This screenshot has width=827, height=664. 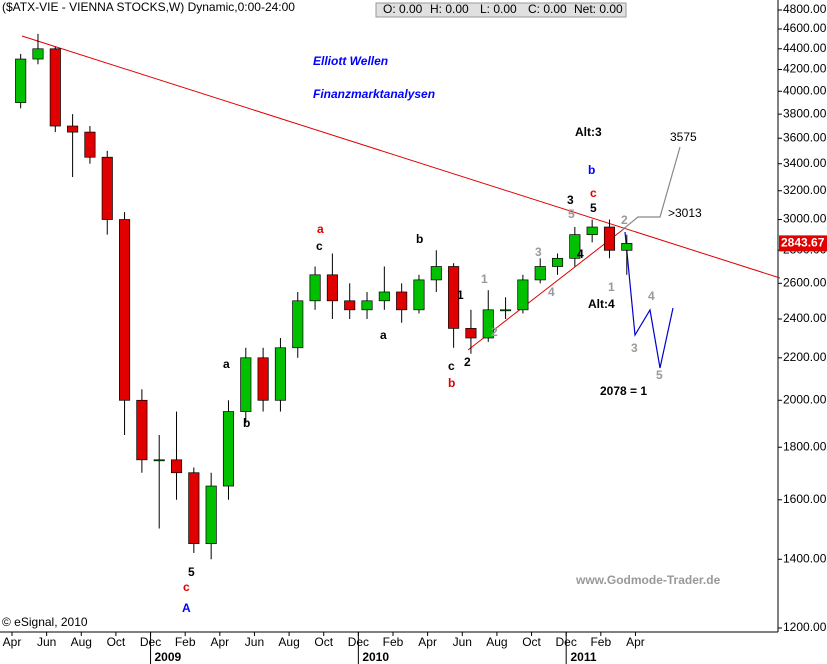 I want to click on annotation: 3575, so click(x=683, y=137).